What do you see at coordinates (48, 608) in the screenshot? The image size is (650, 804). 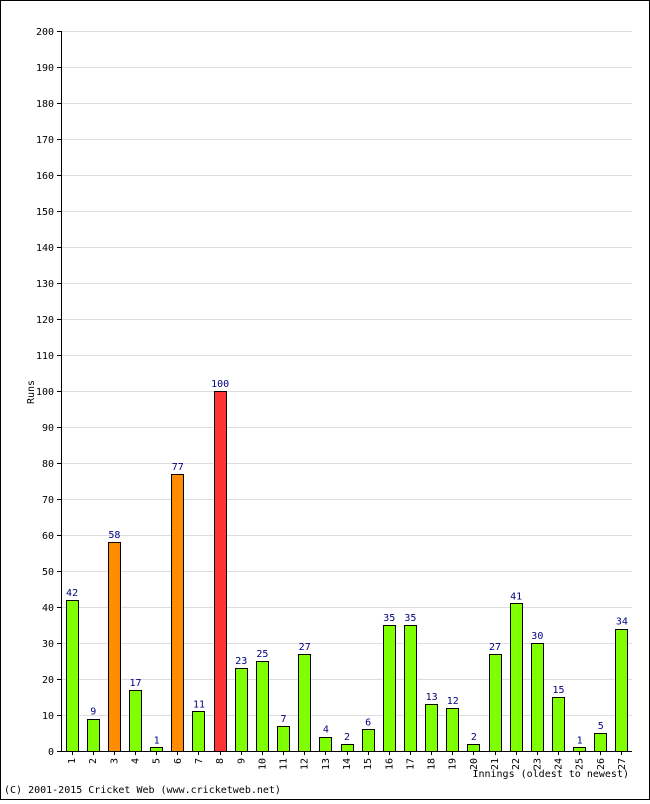 I see `y-tick-label: 40` at bounding box center [48, 608].